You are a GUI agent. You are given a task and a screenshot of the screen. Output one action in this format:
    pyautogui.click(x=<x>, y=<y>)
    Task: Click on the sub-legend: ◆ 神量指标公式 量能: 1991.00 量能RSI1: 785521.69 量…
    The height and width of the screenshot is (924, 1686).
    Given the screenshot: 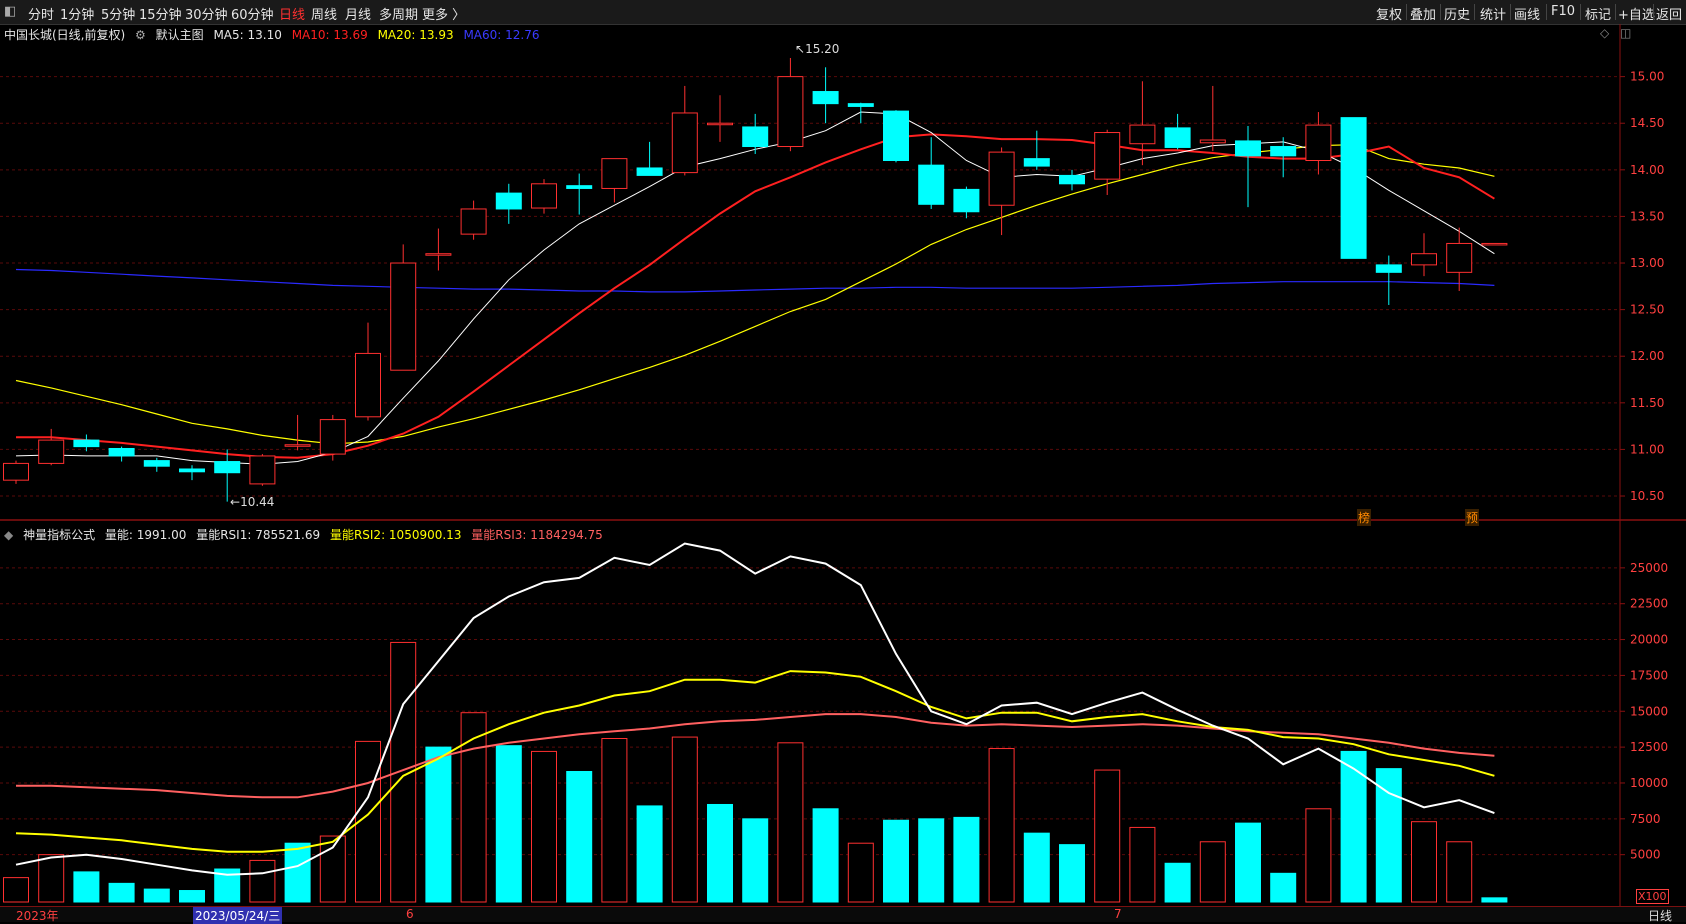 What is the action you would take?
    pyautogui.click(x=306, y=534)
    